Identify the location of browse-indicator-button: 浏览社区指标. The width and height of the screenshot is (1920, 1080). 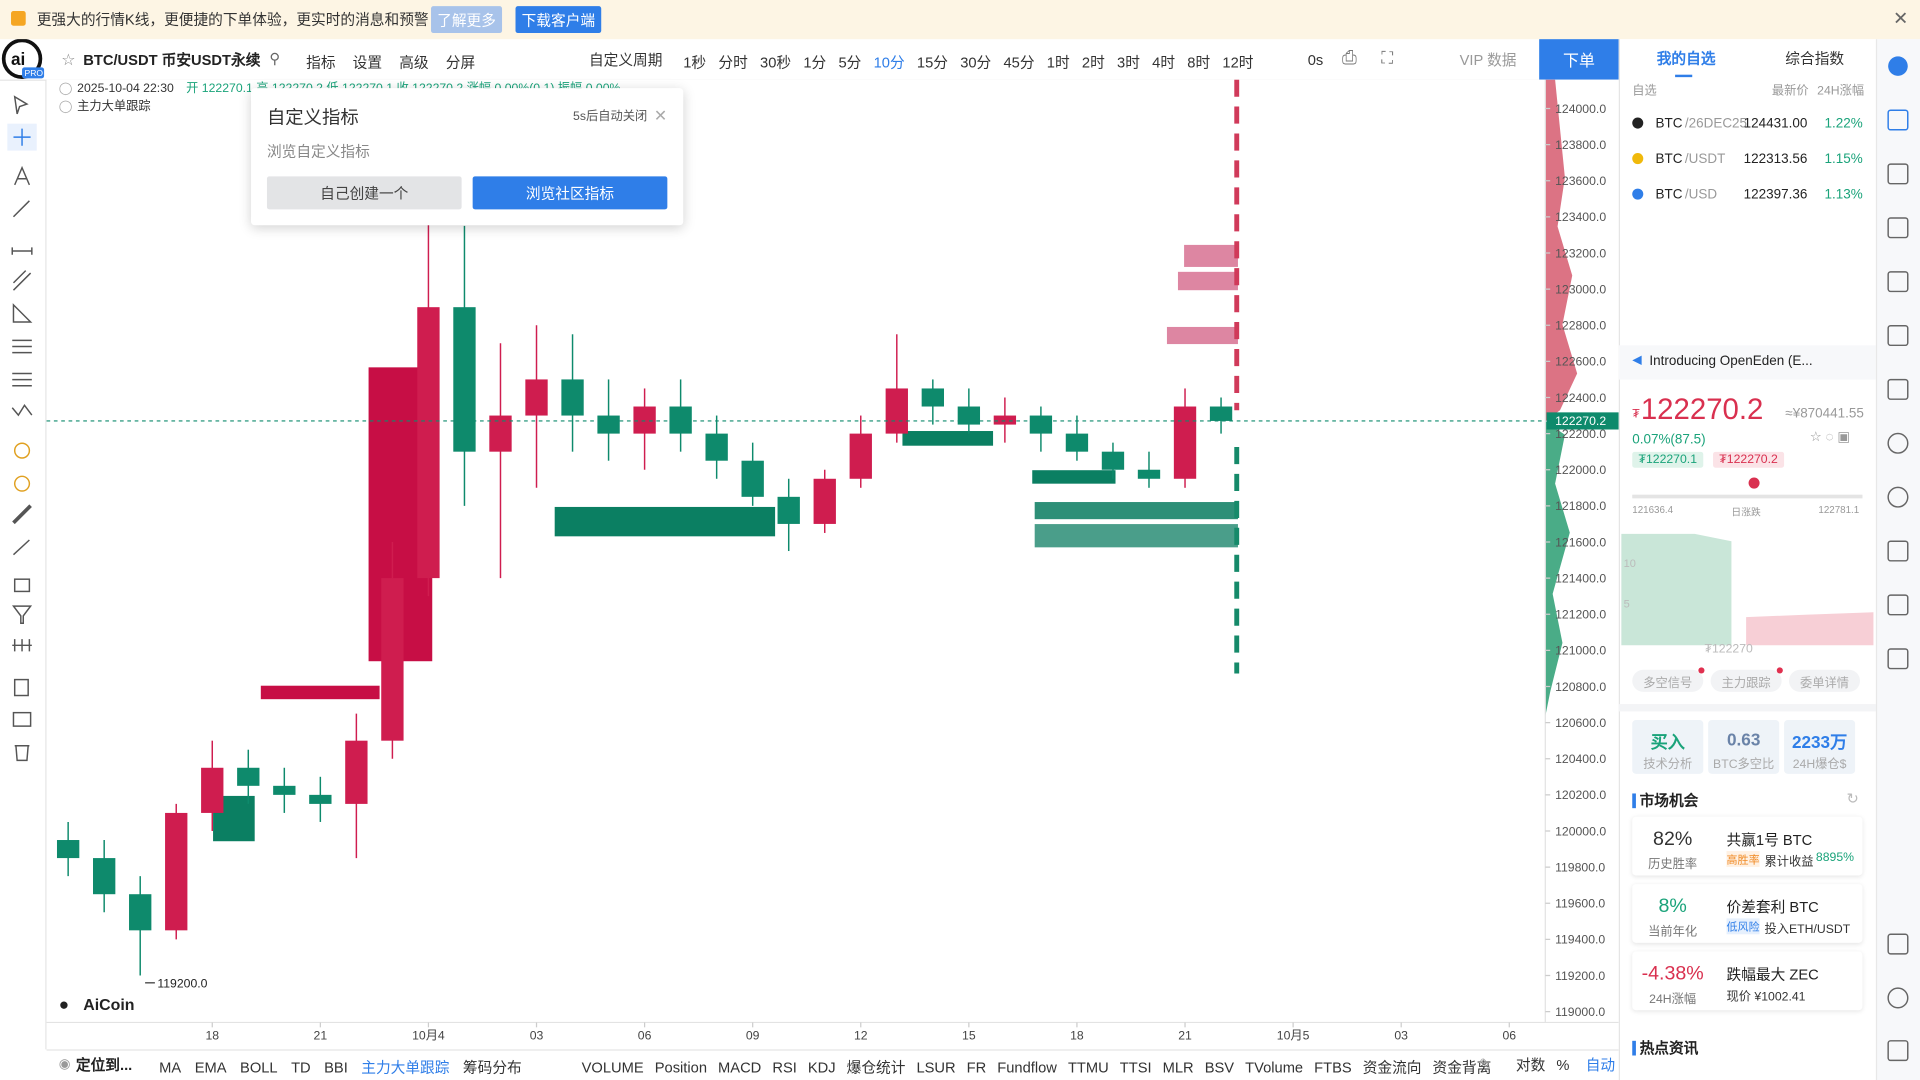
(570, 193).